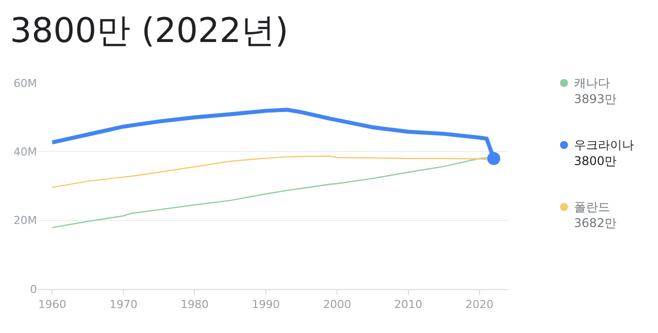 The height and width of the screenshot is (333, 658). What do you see at coordinates (25, 83) in the screenshot?
I see `y-tick-label: 60M` at bounding box center [25, 83].